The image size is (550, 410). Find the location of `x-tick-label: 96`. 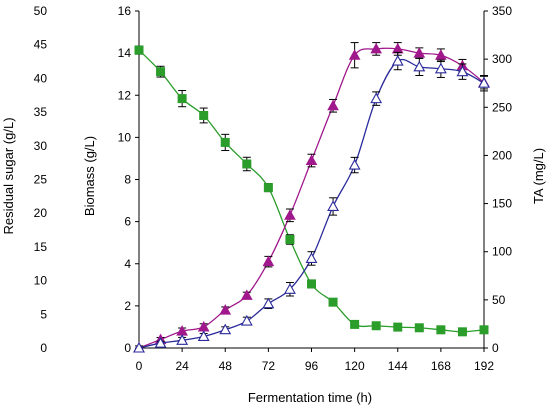

x-tick-label: 96 is located at coordinates (312, 366).